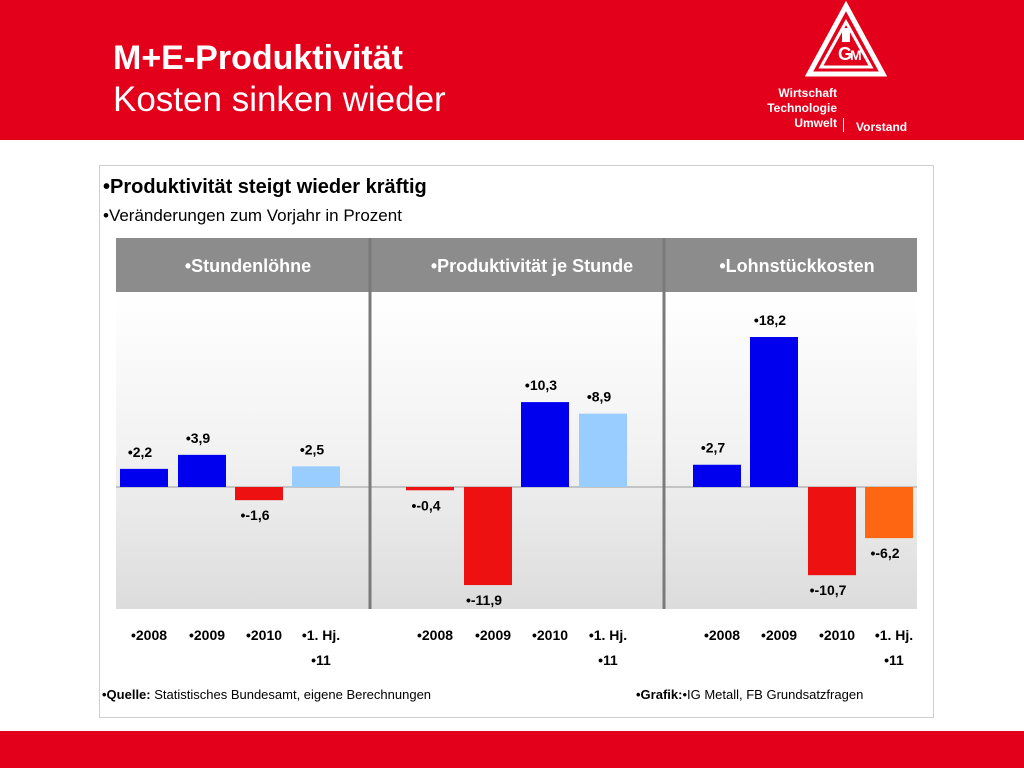 Image resolution: width=1024 pixels, height=768 pixels. Describe the element at coordinates (843, 125) in the screenshot. I see `org-divider` at that location.